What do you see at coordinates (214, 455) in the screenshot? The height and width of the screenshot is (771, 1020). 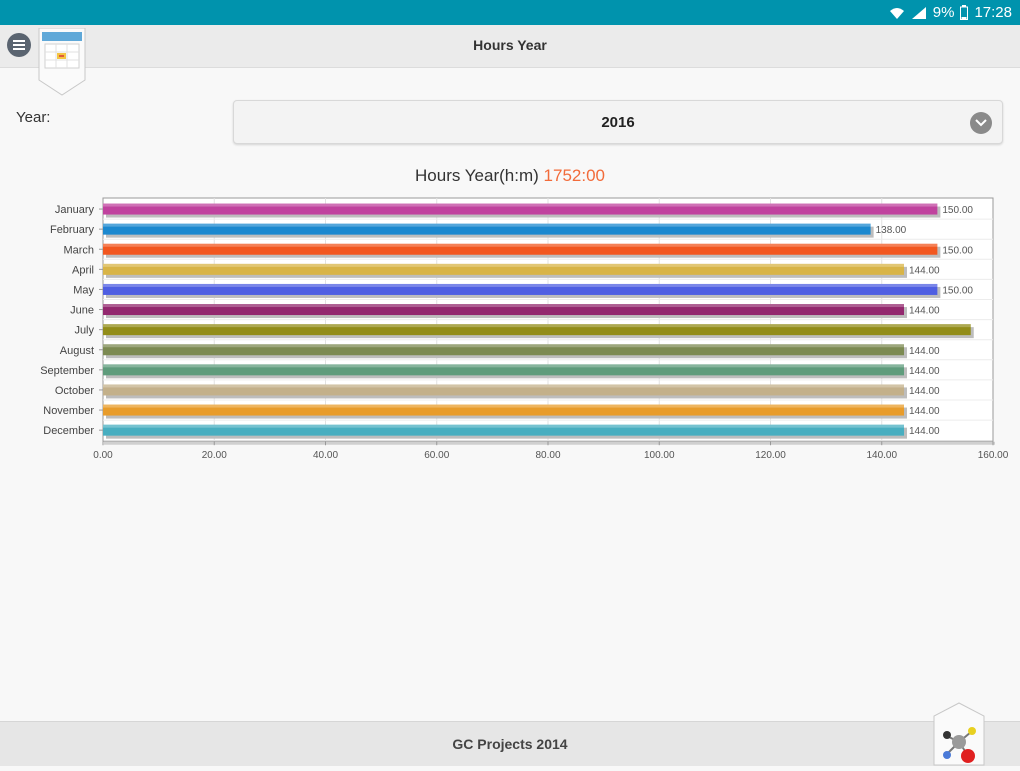 I see `x-tick-label: 20.00` at bounding box center [214, 455].